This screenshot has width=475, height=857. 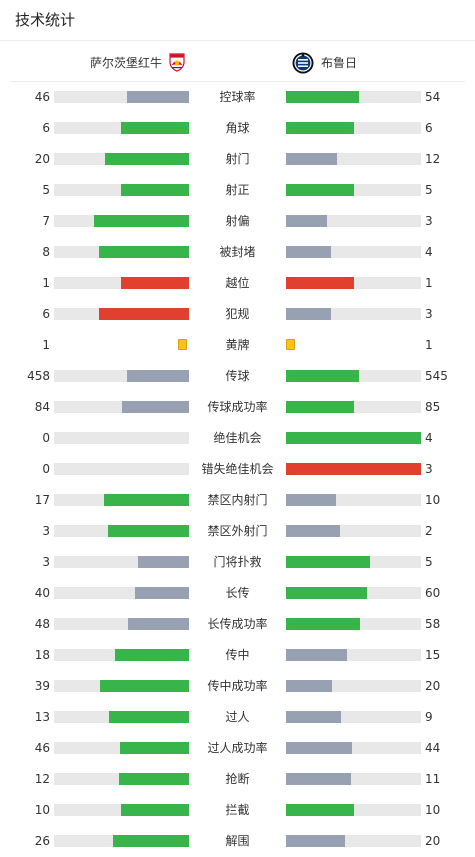 I want to click on stat-row: 39 传中成功率 20, so click(x=237, y=686).